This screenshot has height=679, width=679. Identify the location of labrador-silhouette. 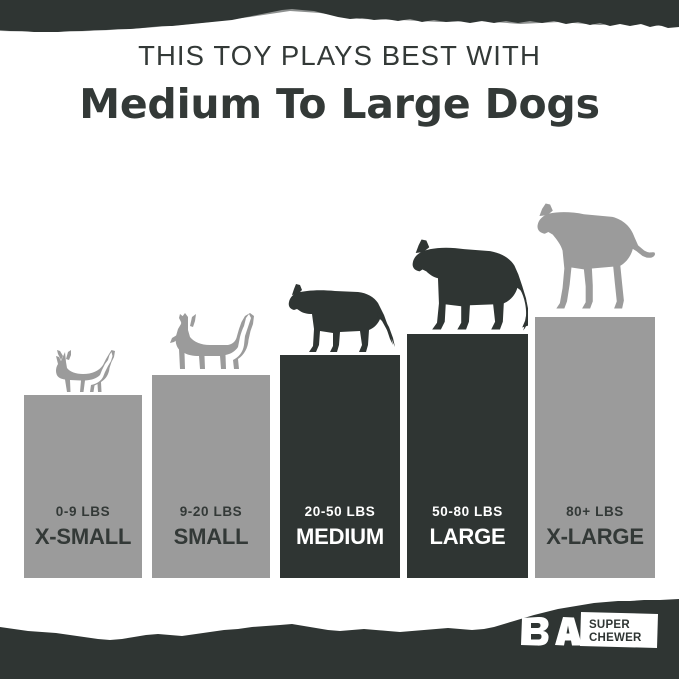
(341, 318).